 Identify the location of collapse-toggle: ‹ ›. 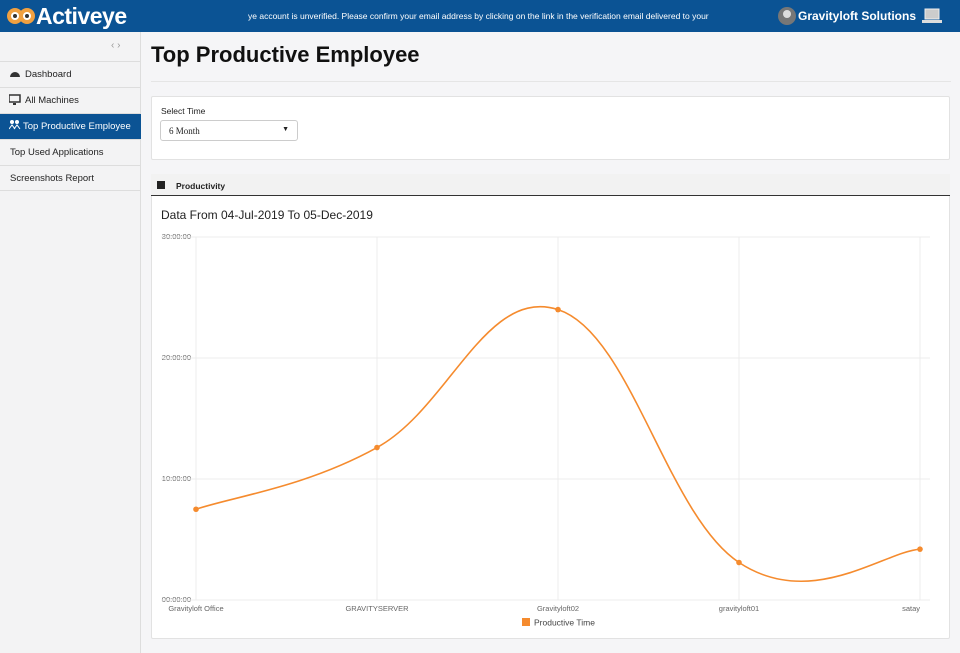
(116, 45).